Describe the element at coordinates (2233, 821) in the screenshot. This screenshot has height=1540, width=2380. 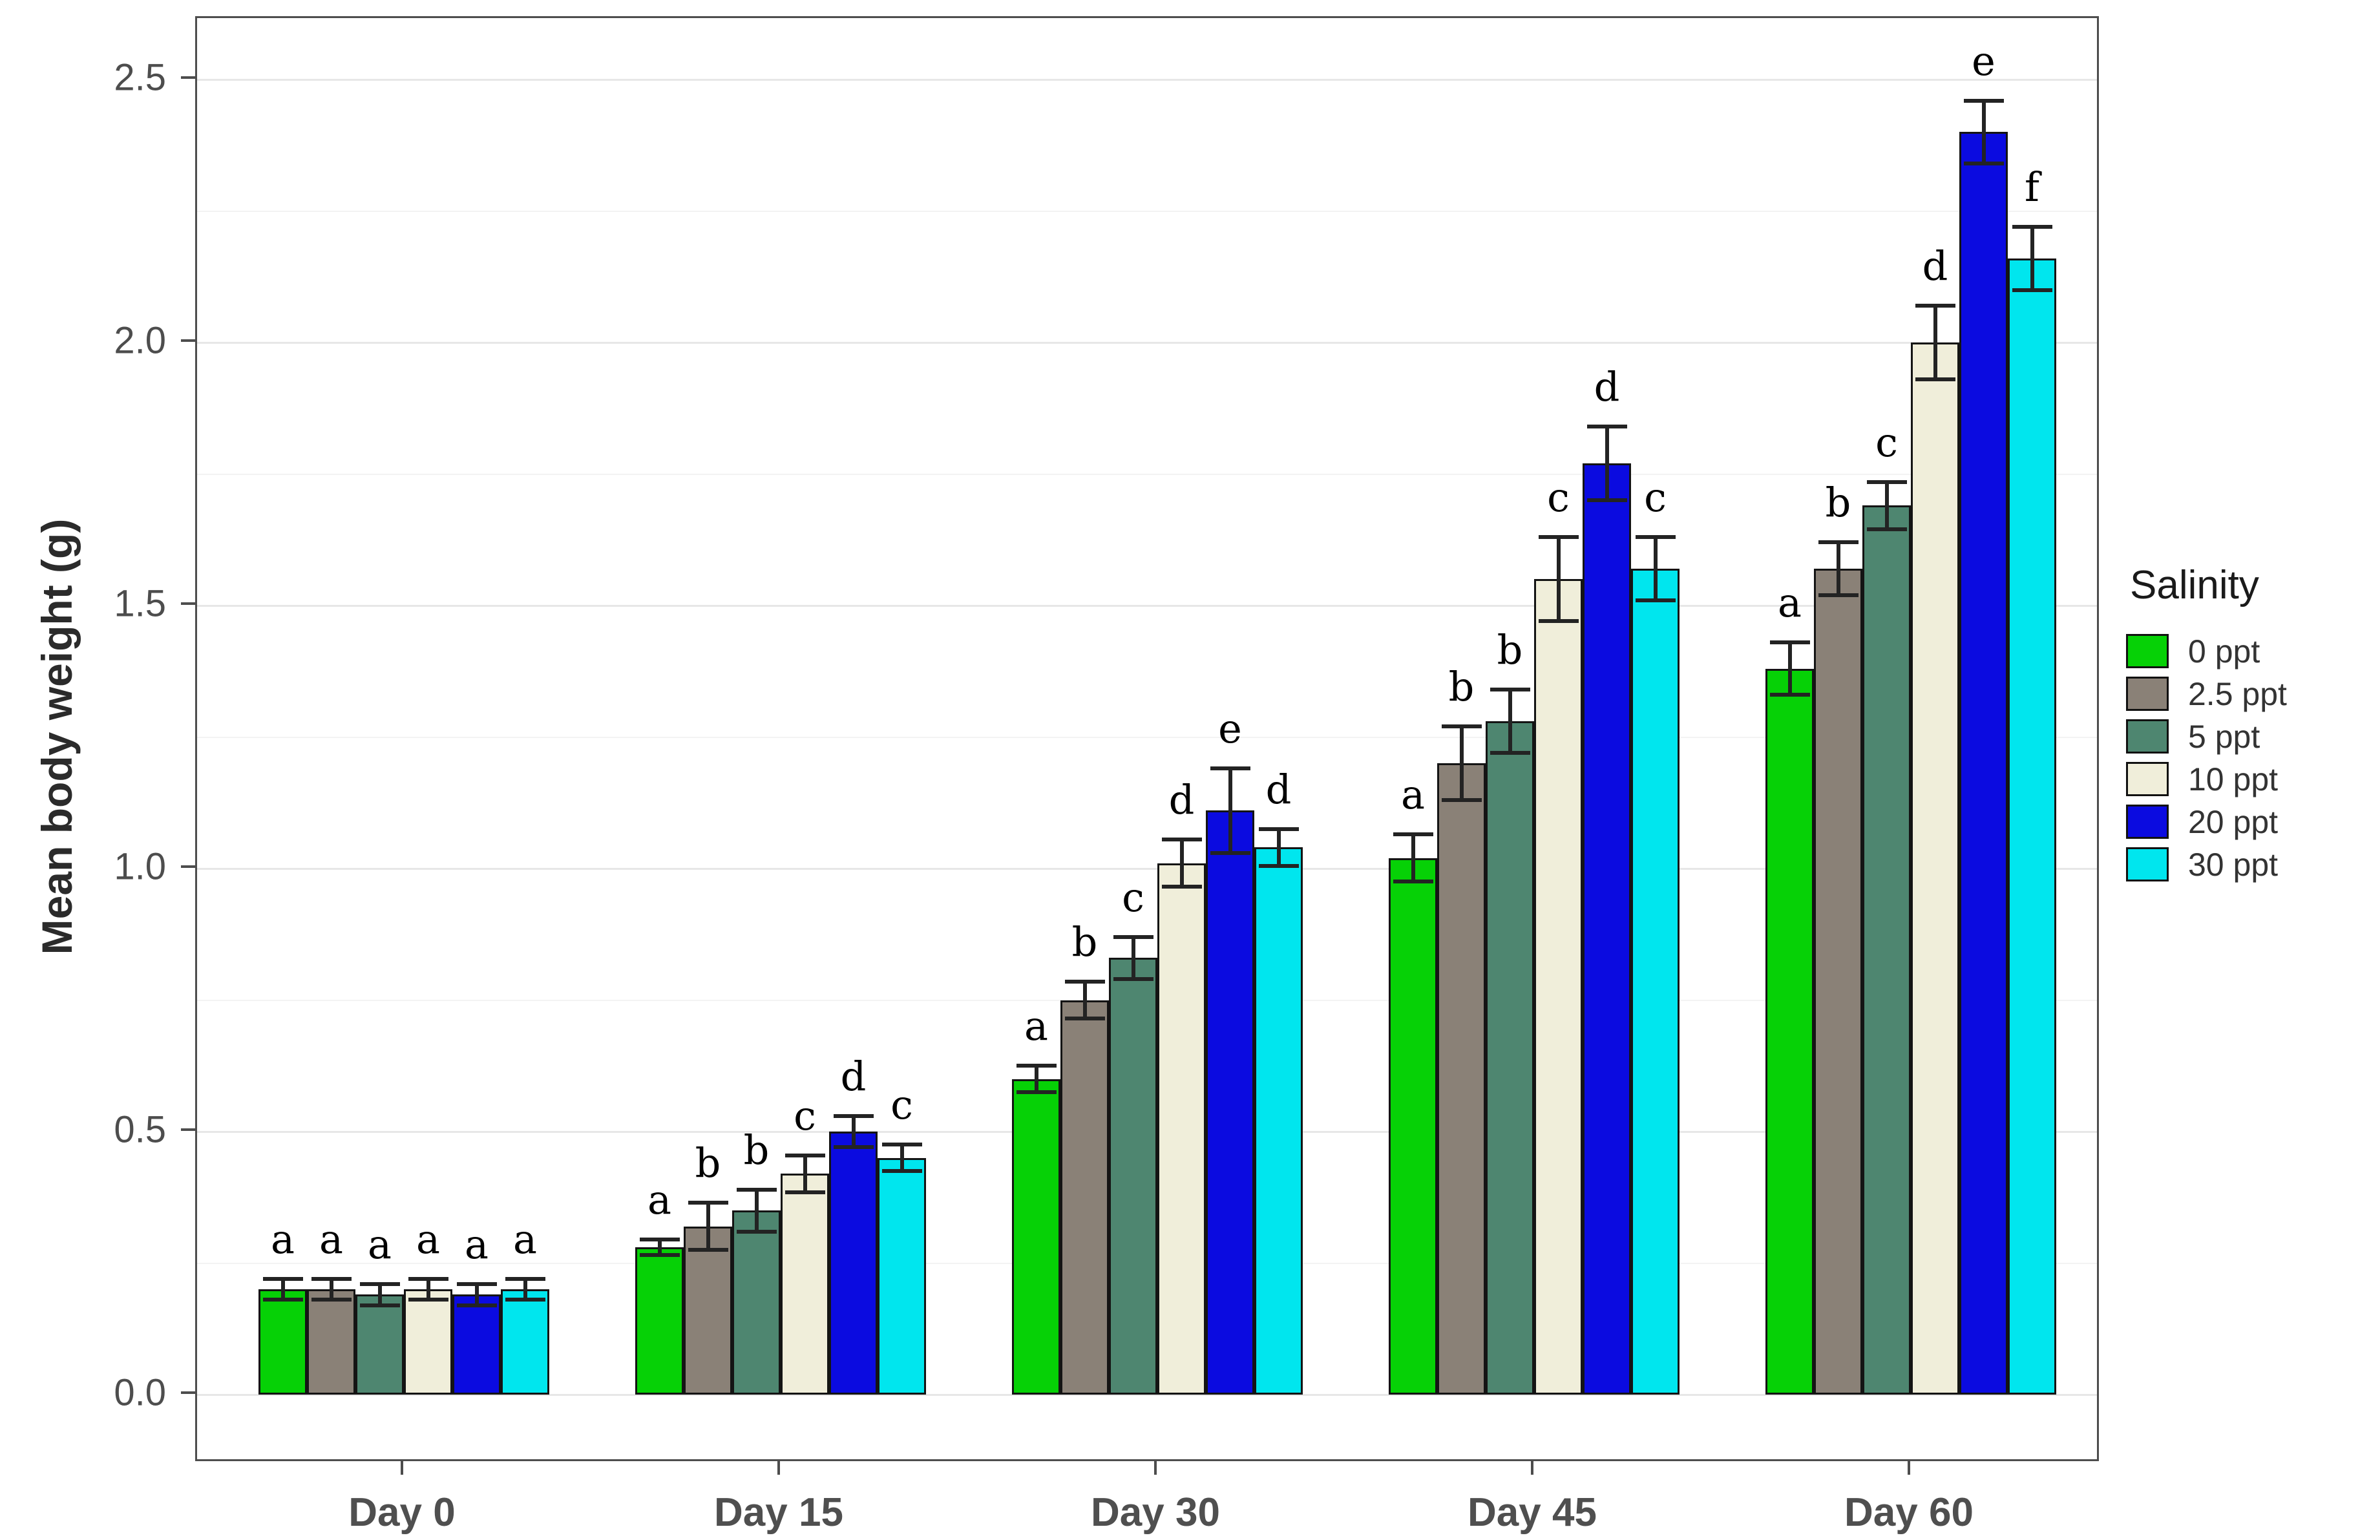
I see `legend-label: 20 ppt` at that location.